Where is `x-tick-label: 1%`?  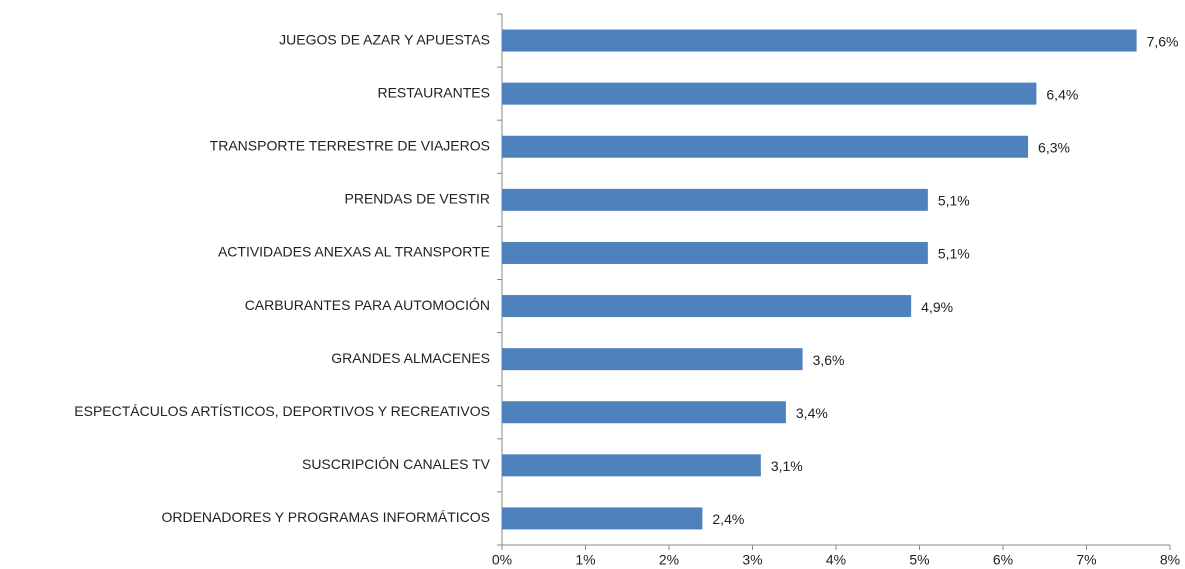 x-tick-label: 1% is located at coordinates (585, 560).